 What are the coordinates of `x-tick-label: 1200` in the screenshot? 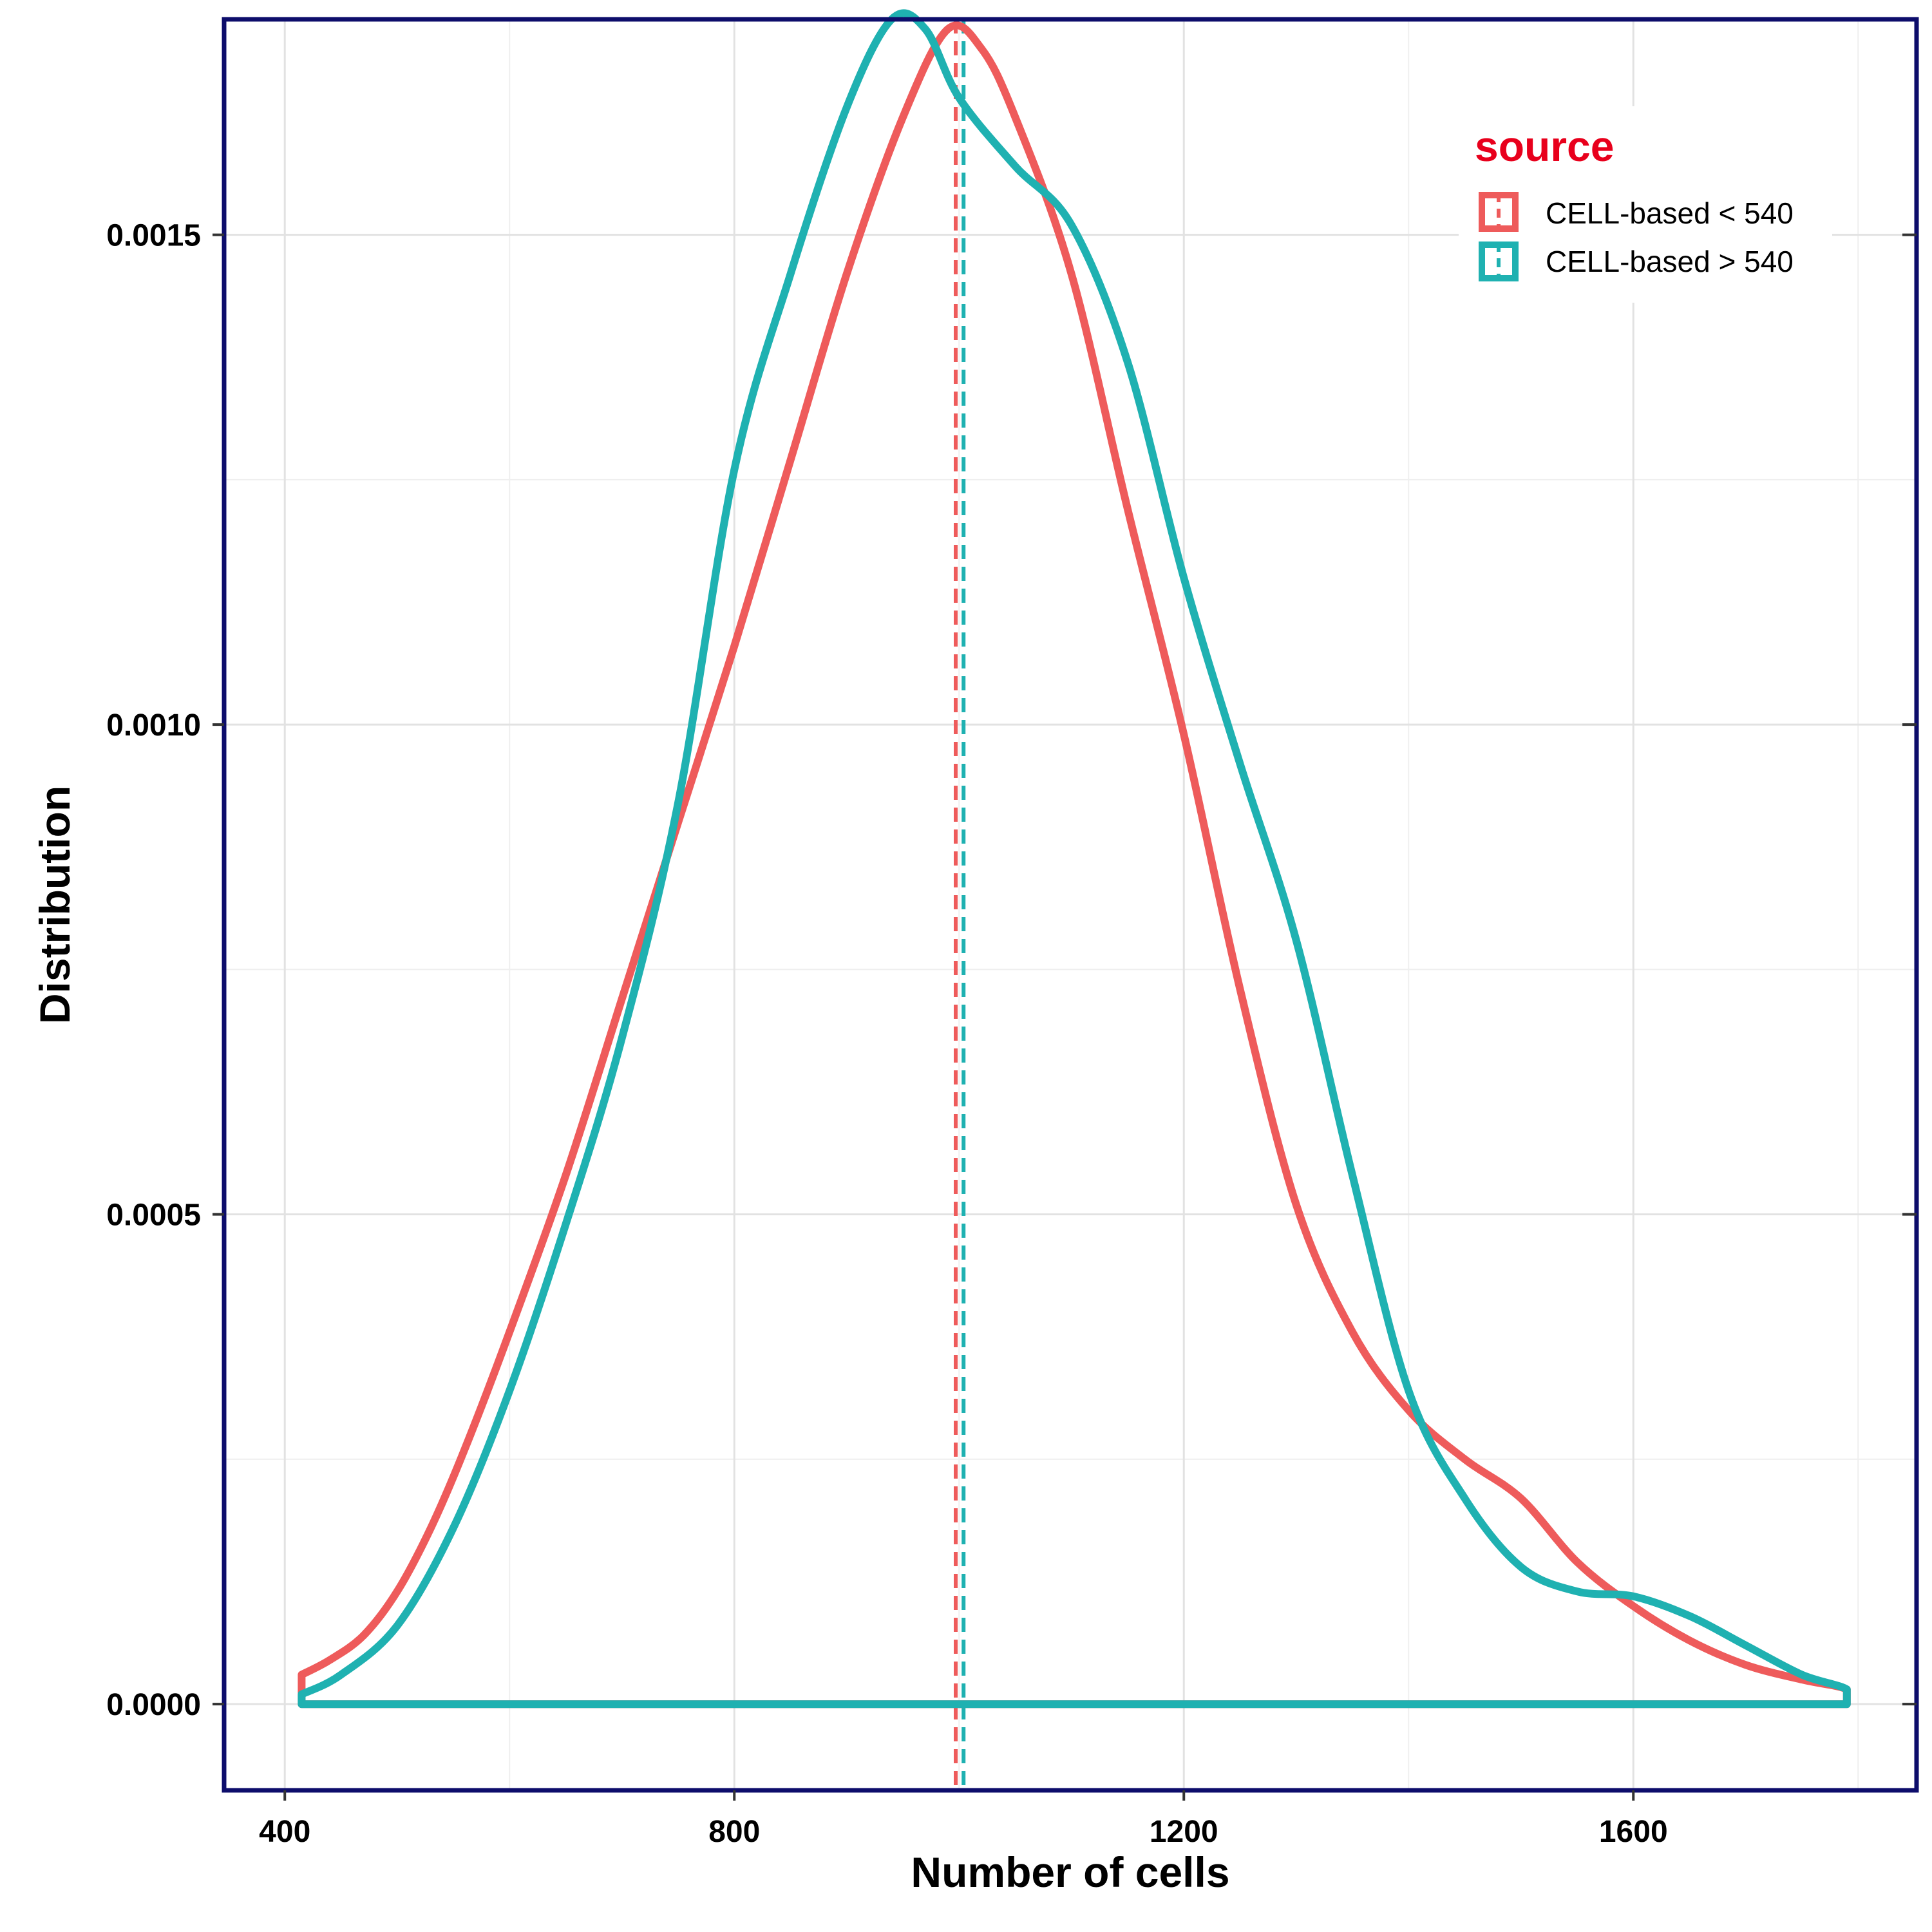 It's located at (1184, 1832).